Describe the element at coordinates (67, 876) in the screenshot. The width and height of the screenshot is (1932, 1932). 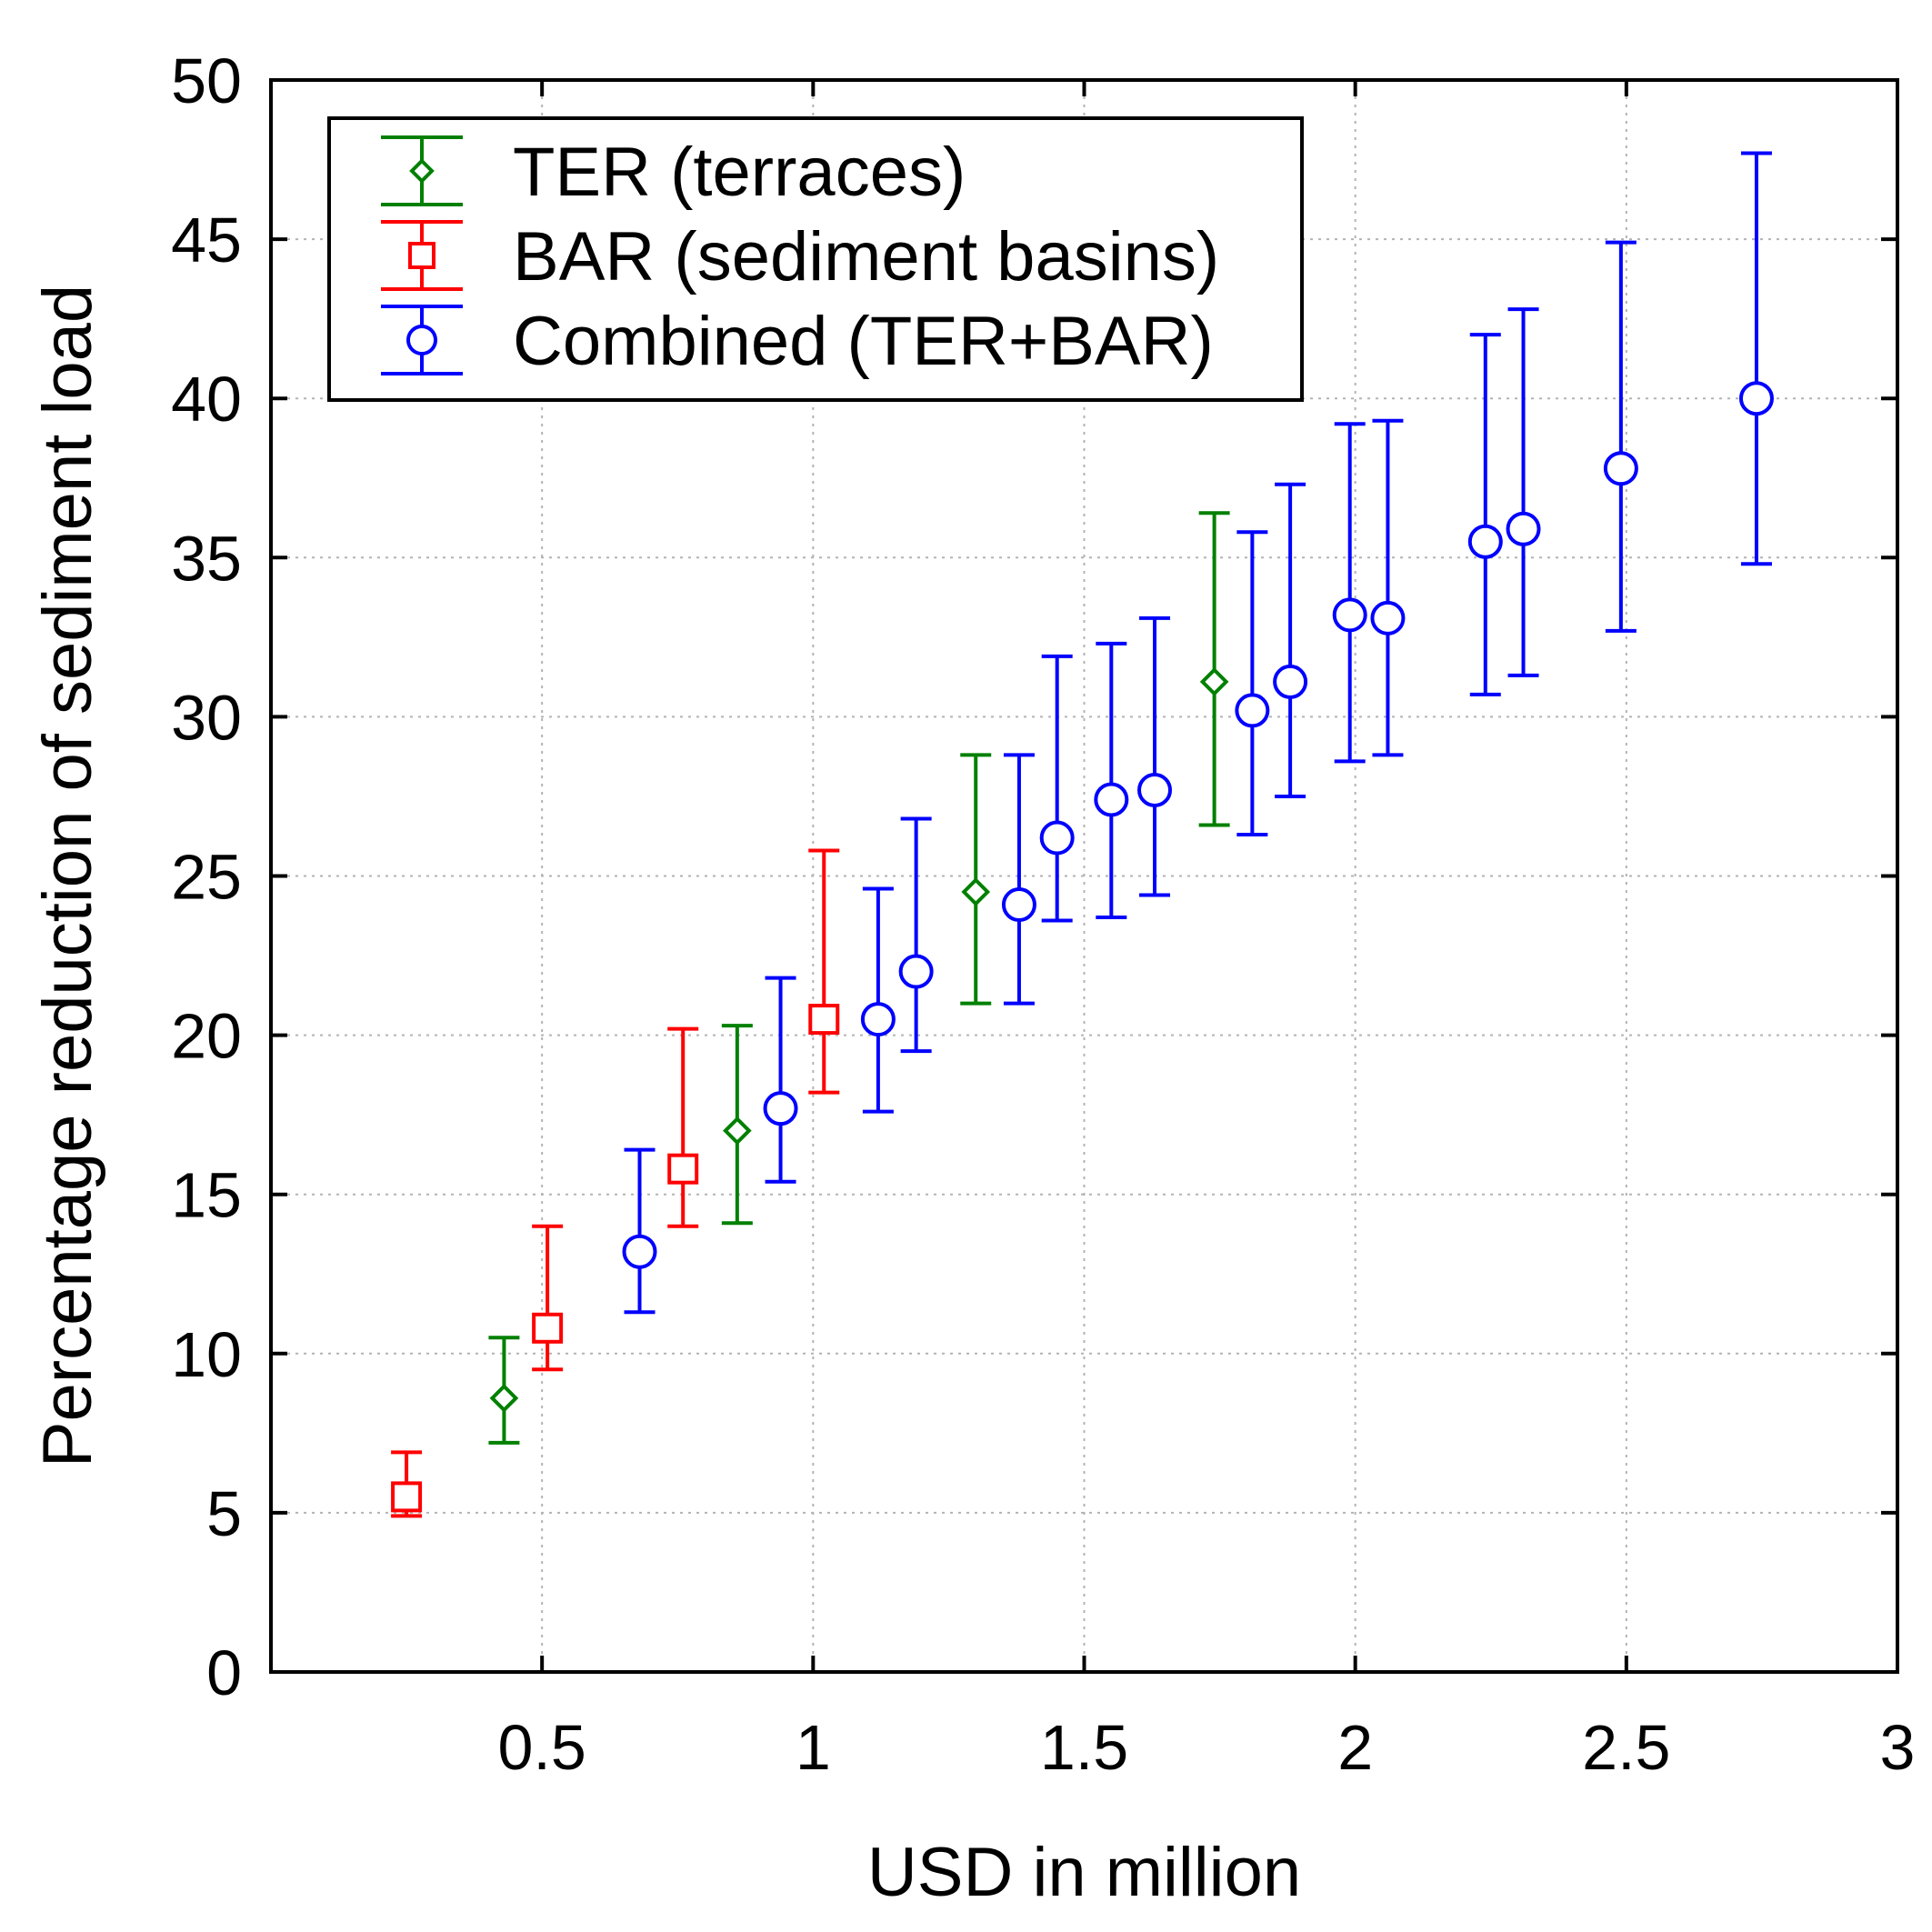
I see `y-axis-title: Percentage reduction of sediment load` at that location.